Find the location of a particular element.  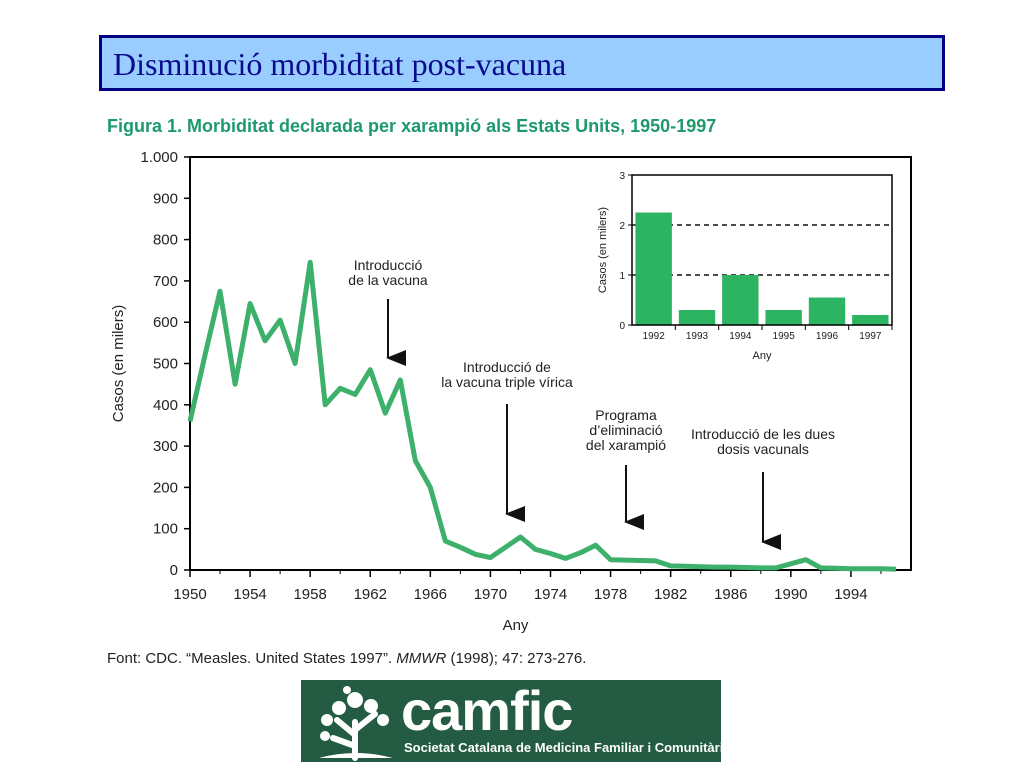

y-tick-label: 100 is located at coordinates (165, 529).